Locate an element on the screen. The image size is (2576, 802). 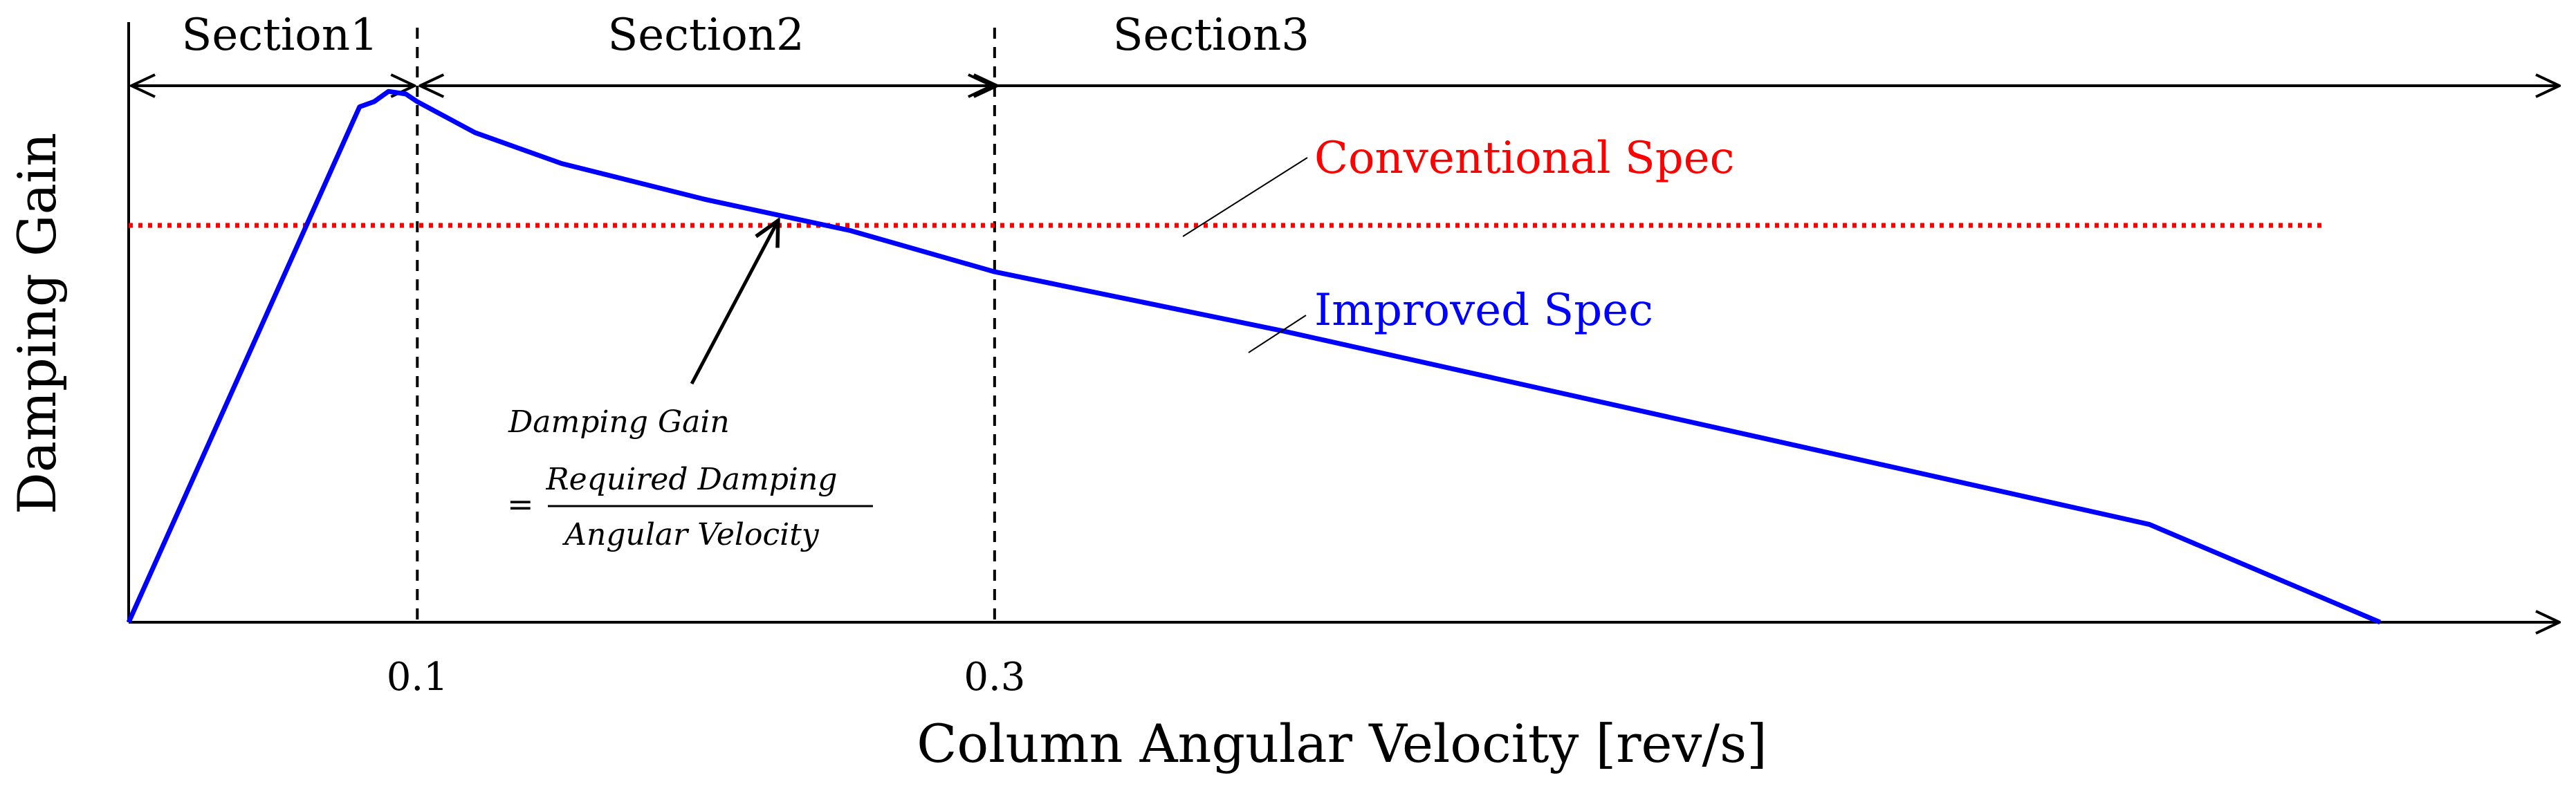
formula-numerator: Required Damping is located at coordinates (692, 479).